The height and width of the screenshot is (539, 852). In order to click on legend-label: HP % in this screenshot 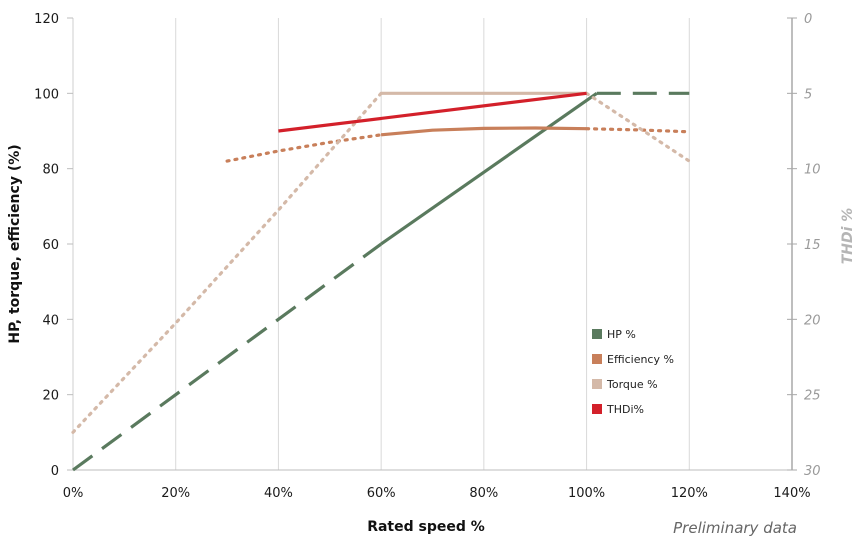, I will do `click(621, 334)`.